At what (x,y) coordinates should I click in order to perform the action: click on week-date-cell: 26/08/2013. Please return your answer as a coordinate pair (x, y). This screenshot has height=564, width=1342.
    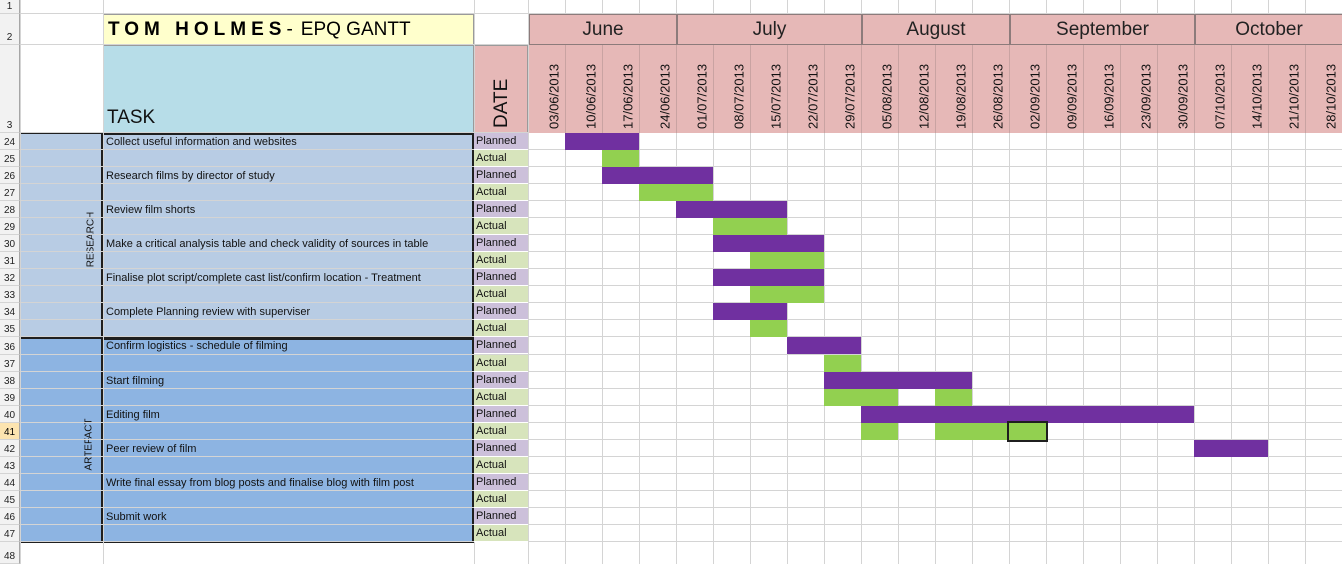
    Looking at the image, I should click on (991, 89).